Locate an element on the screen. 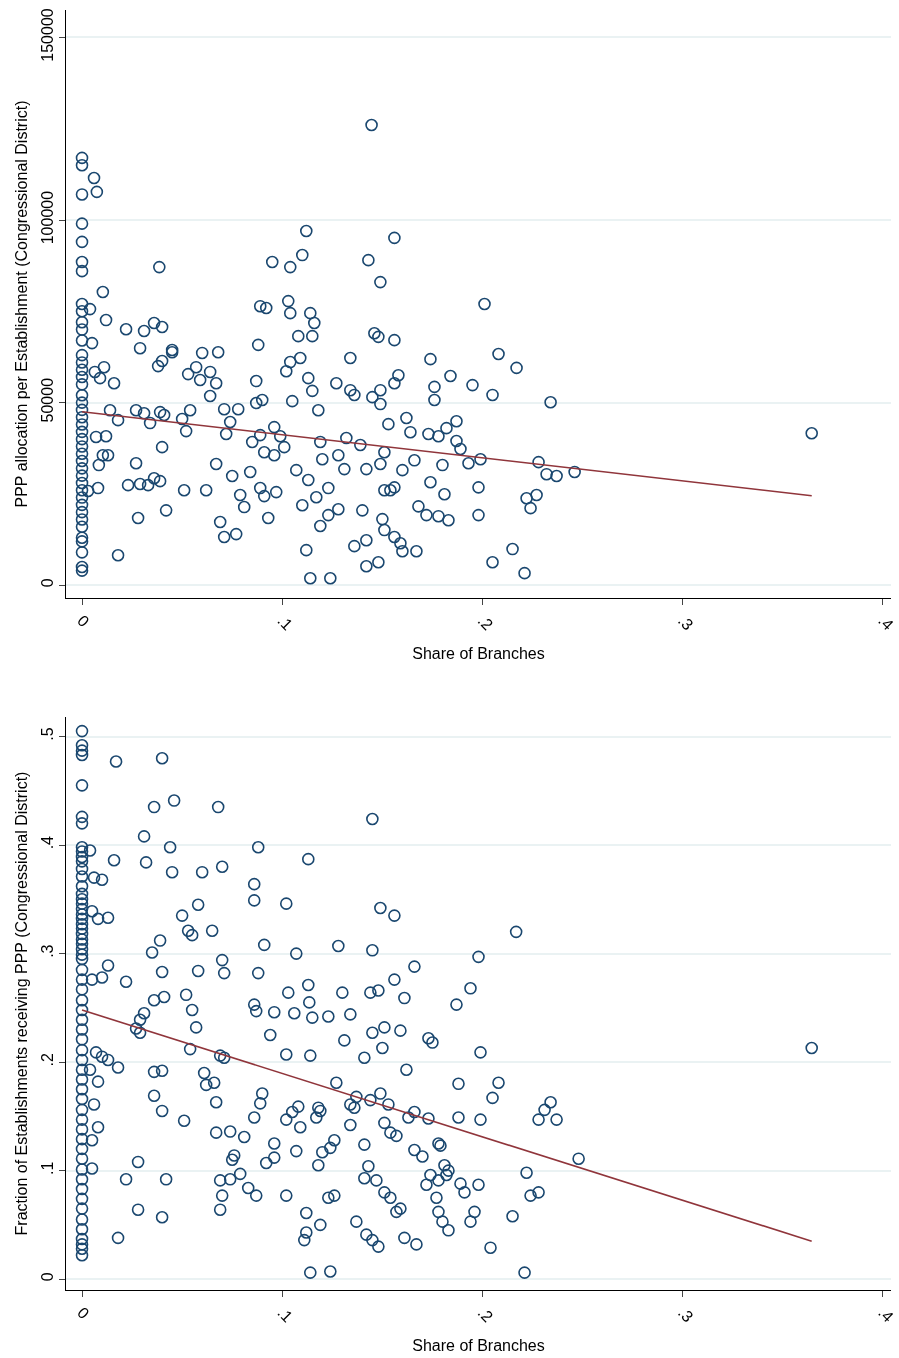  y-tick-label: .4 is located at coordinates (47, 842).